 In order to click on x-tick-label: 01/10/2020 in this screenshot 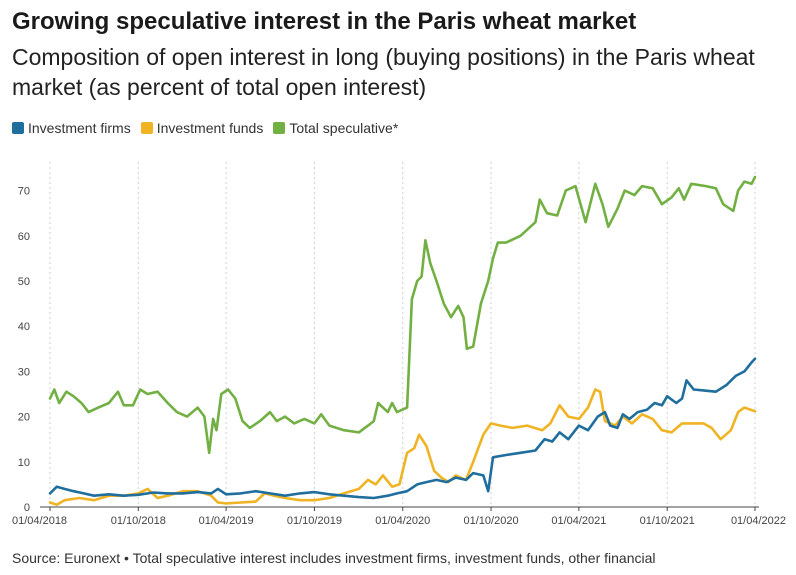, I will do `click(491, 521)`.